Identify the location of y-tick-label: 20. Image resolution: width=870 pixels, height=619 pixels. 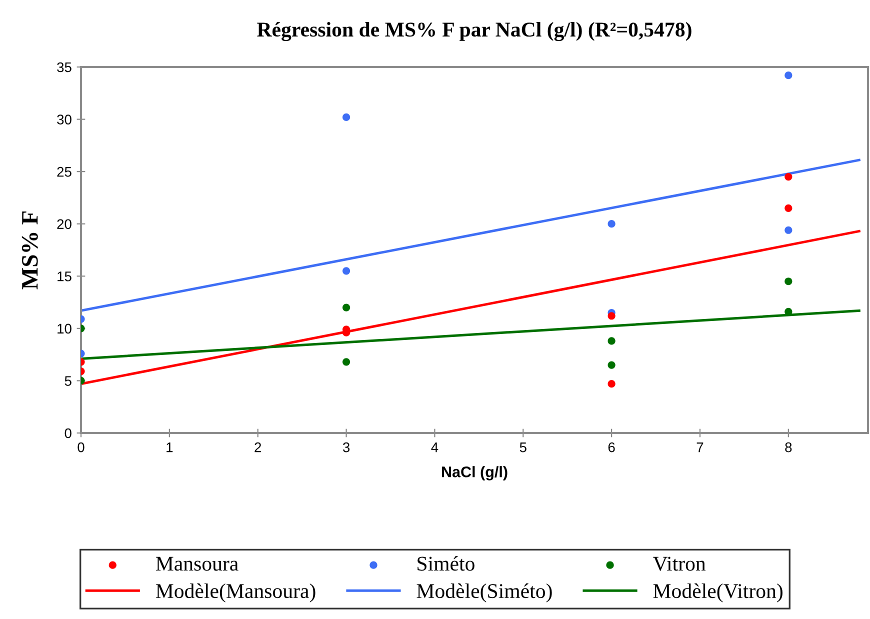
(64, 224).